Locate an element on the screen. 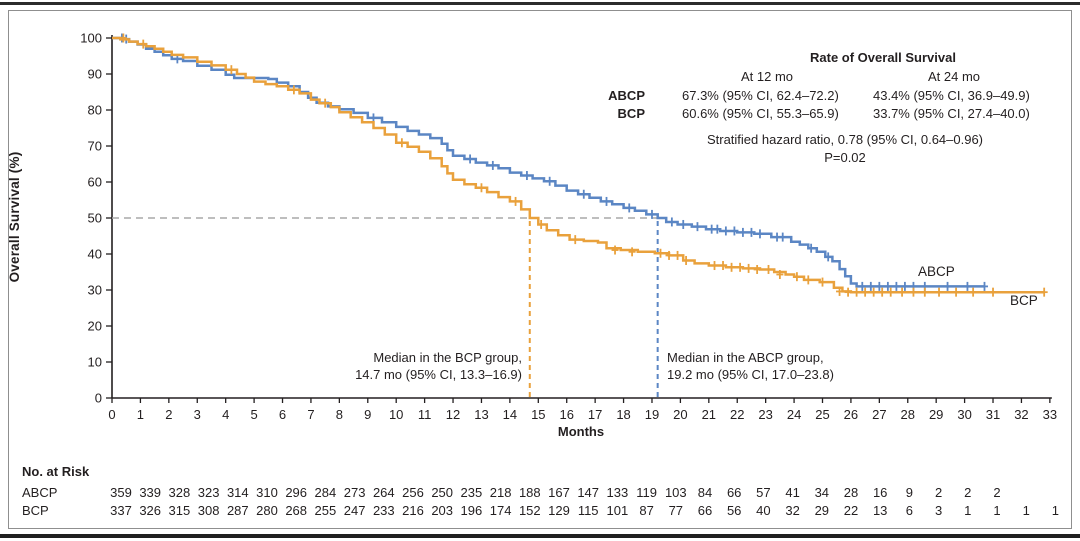  risk-value-bcp-m4: 287 is located at coordinates (237, 510).